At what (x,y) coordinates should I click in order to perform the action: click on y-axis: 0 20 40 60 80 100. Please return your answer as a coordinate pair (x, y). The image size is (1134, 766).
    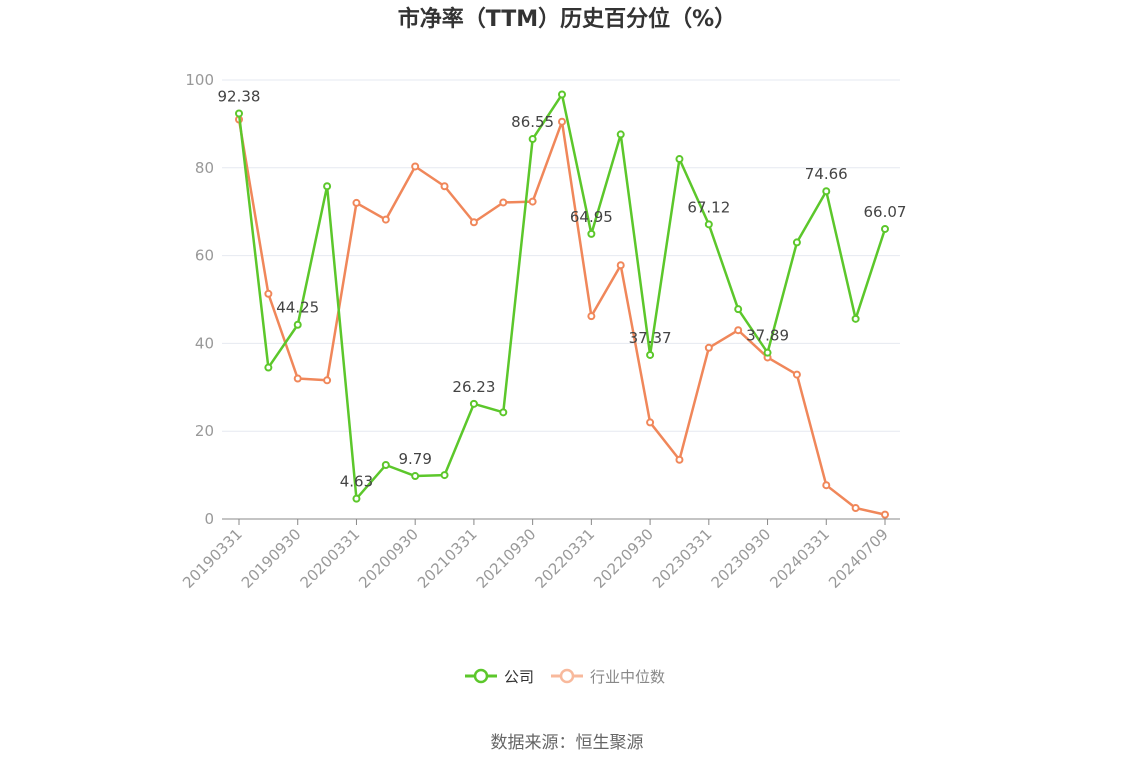
    Looking at the image, I should click on (199, 299).